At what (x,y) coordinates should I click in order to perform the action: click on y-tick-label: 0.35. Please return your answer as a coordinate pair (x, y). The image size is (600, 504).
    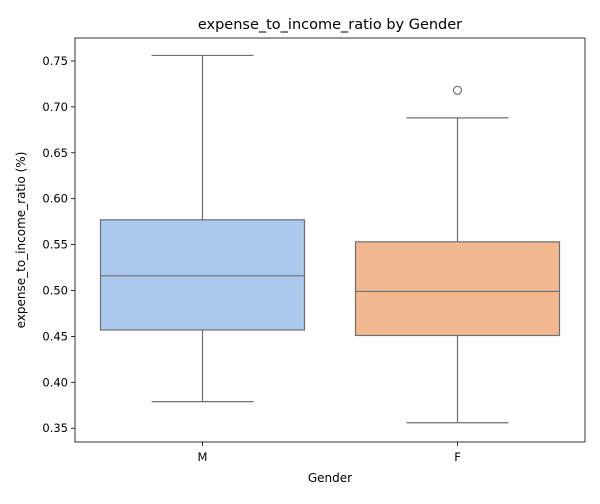
    Looking at the image, I should click on (55, 428).